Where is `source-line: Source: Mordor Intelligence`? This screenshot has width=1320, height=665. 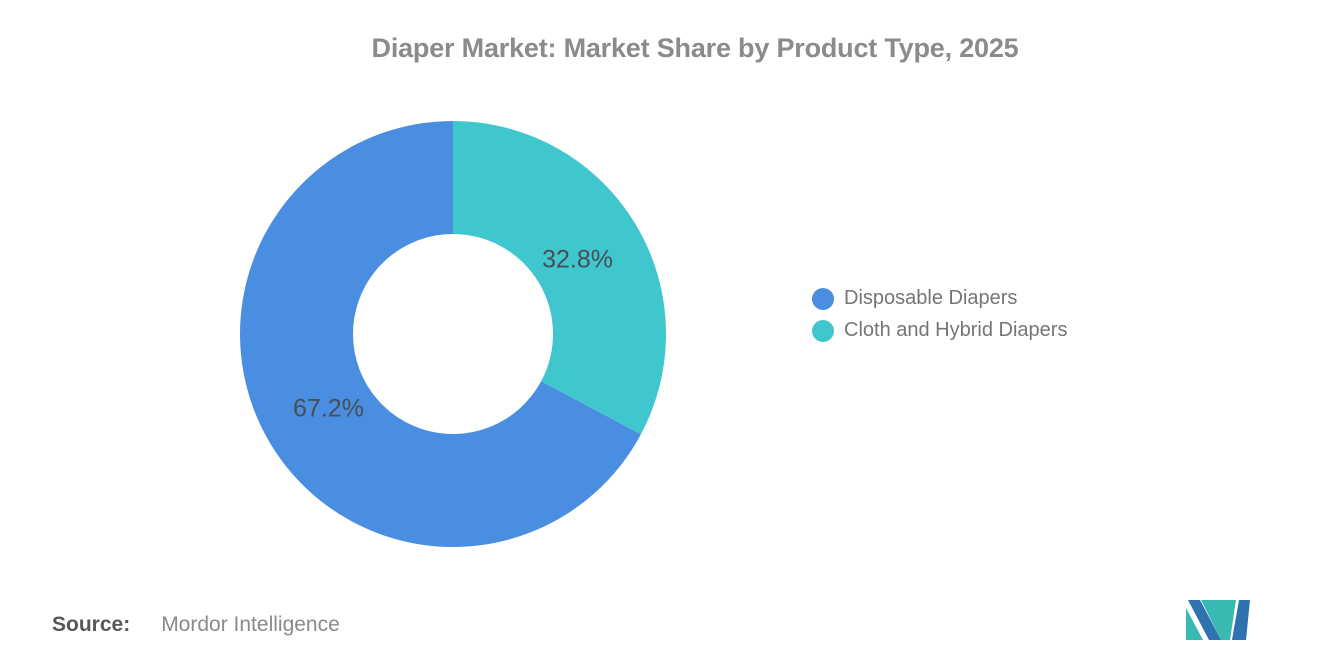
source-line: Source: Mordor Intelligence is located at coordinates (196, 625).